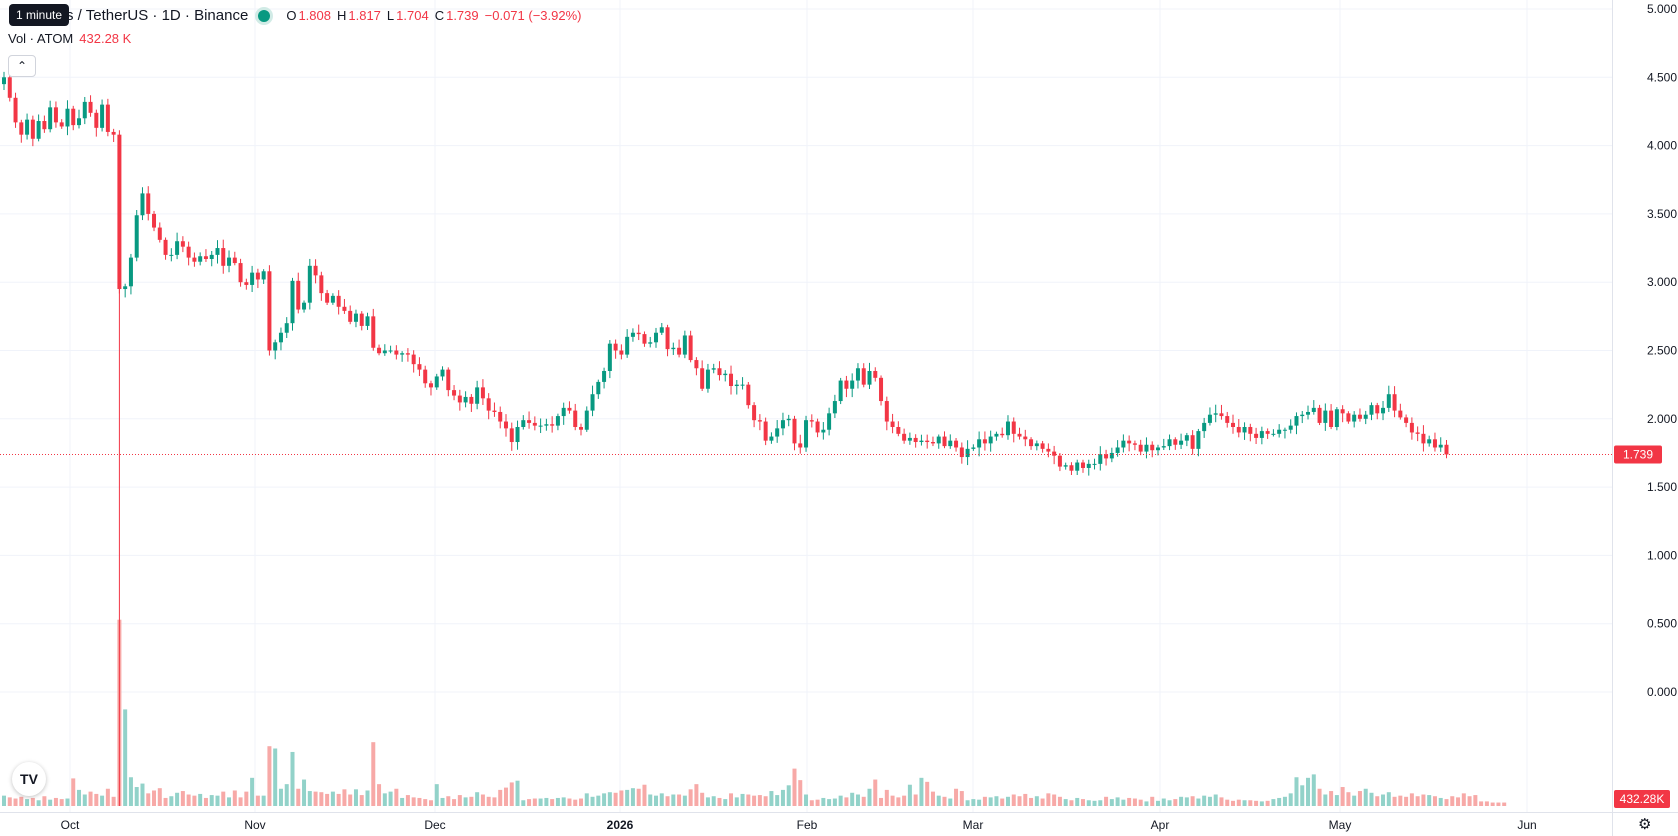 The image size is (1678, 836). I want to click on volume-label: Vol · ATOM, so click(41, 38).